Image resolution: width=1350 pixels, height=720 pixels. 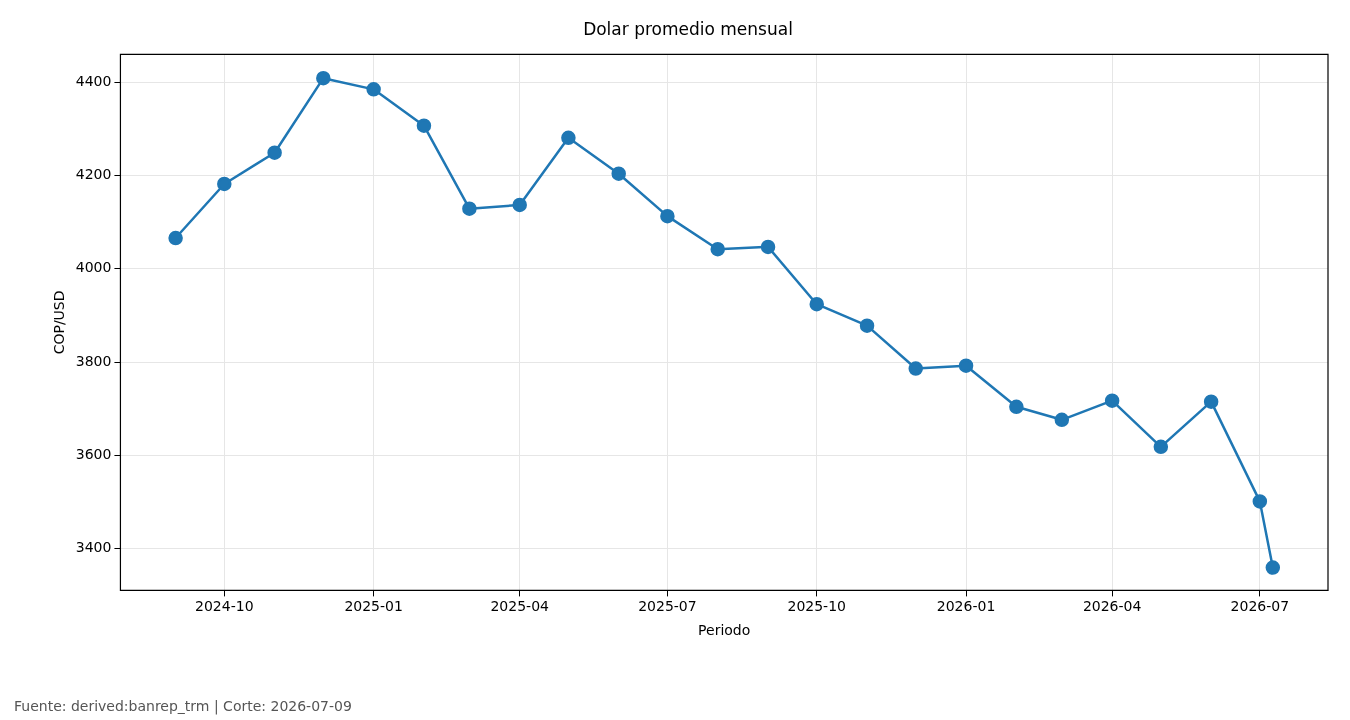 I want to click on y-tick-label: 4000, so click(x=93, y=267).